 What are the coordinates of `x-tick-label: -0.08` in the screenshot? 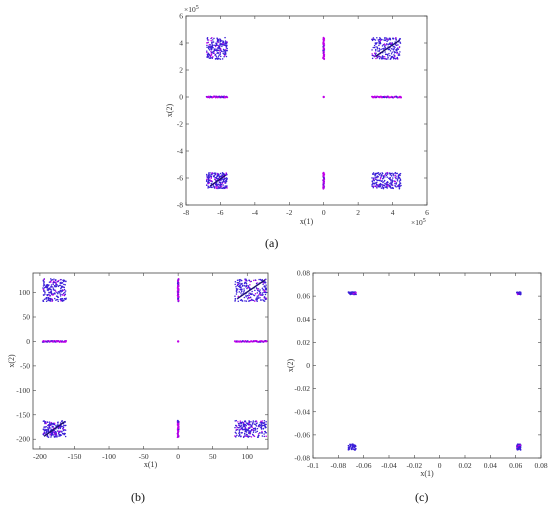 It's located at (339, 465).